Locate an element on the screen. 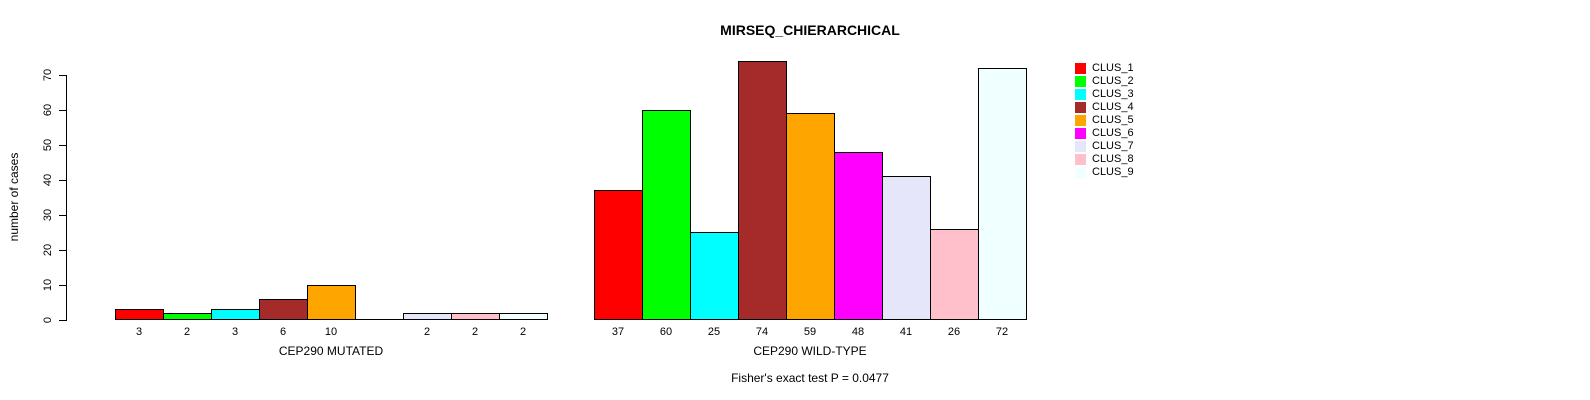  bar-clus_5-group1 is located at coordinates (331, 302).